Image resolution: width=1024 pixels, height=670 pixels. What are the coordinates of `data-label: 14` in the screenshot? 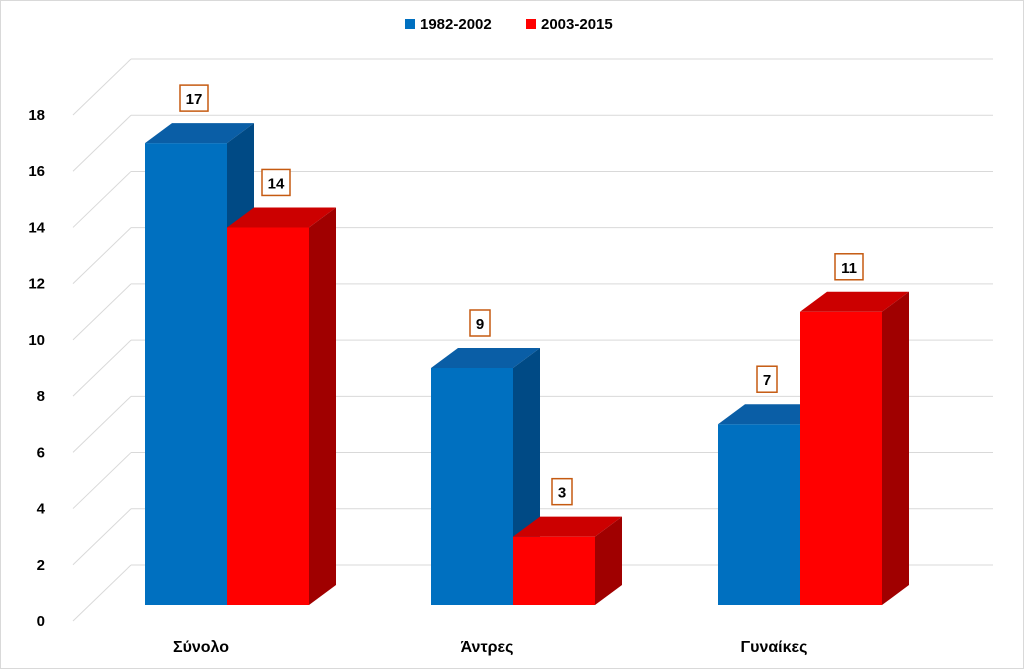 It's located at (276, 183).